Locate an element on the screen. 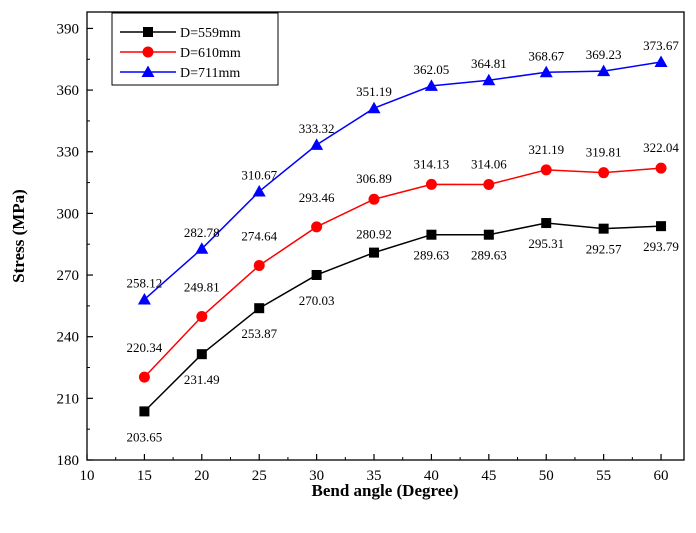 This screenshot has width=696, height=533. legend-item: D=559mm is located at coordinates (180, 33).